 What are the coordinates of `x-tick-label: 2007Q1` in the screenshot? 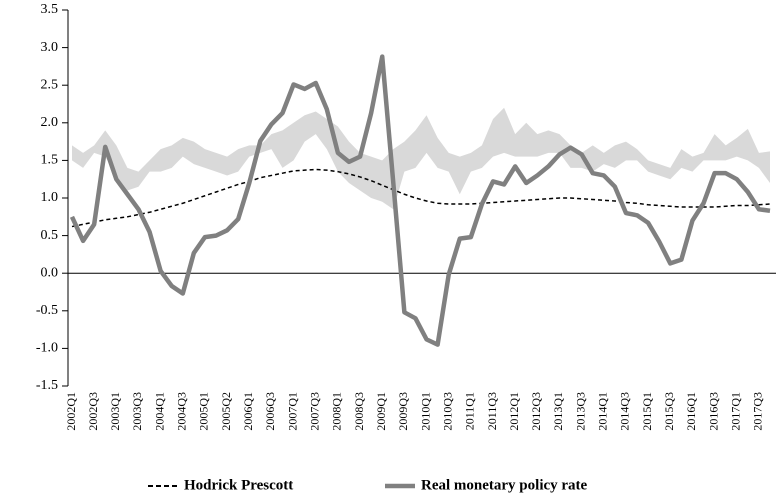 It's located at (292, 411).